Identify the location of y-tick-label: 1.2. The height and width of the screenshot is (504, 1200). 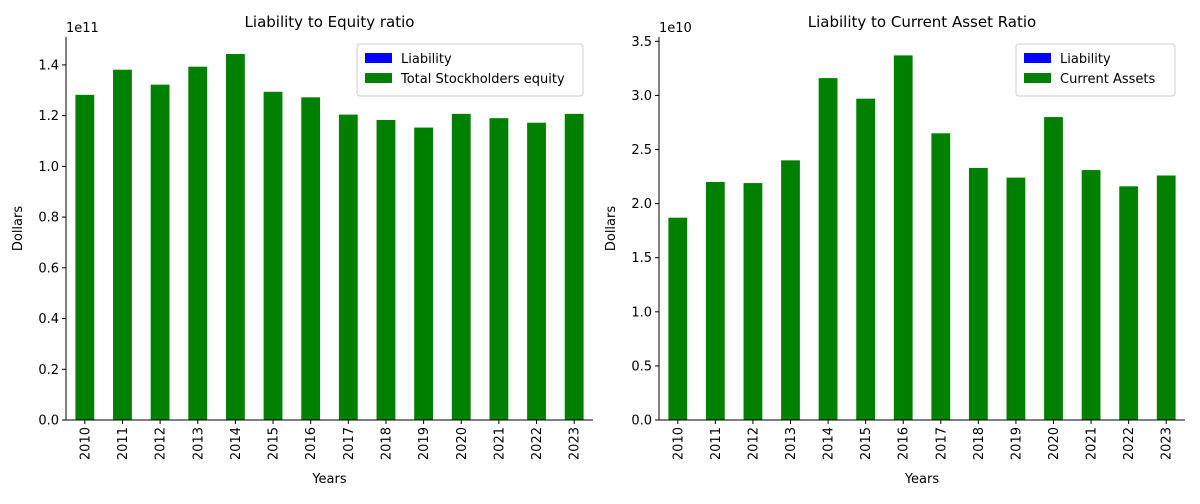
(48, 116).